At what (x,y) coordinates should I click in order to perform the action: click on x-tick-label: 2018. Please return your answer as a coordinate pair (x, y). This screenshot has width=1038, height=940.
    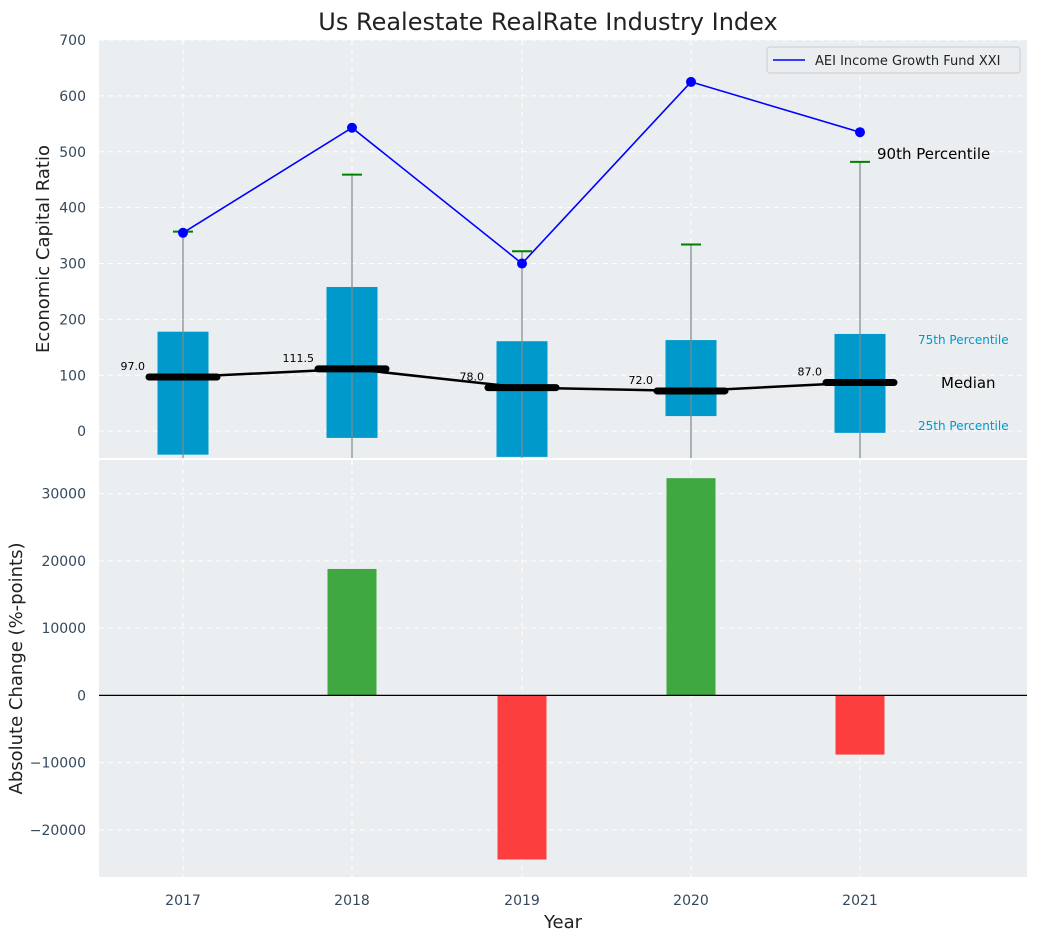
    Looking at the image, I should click on (352, 901).